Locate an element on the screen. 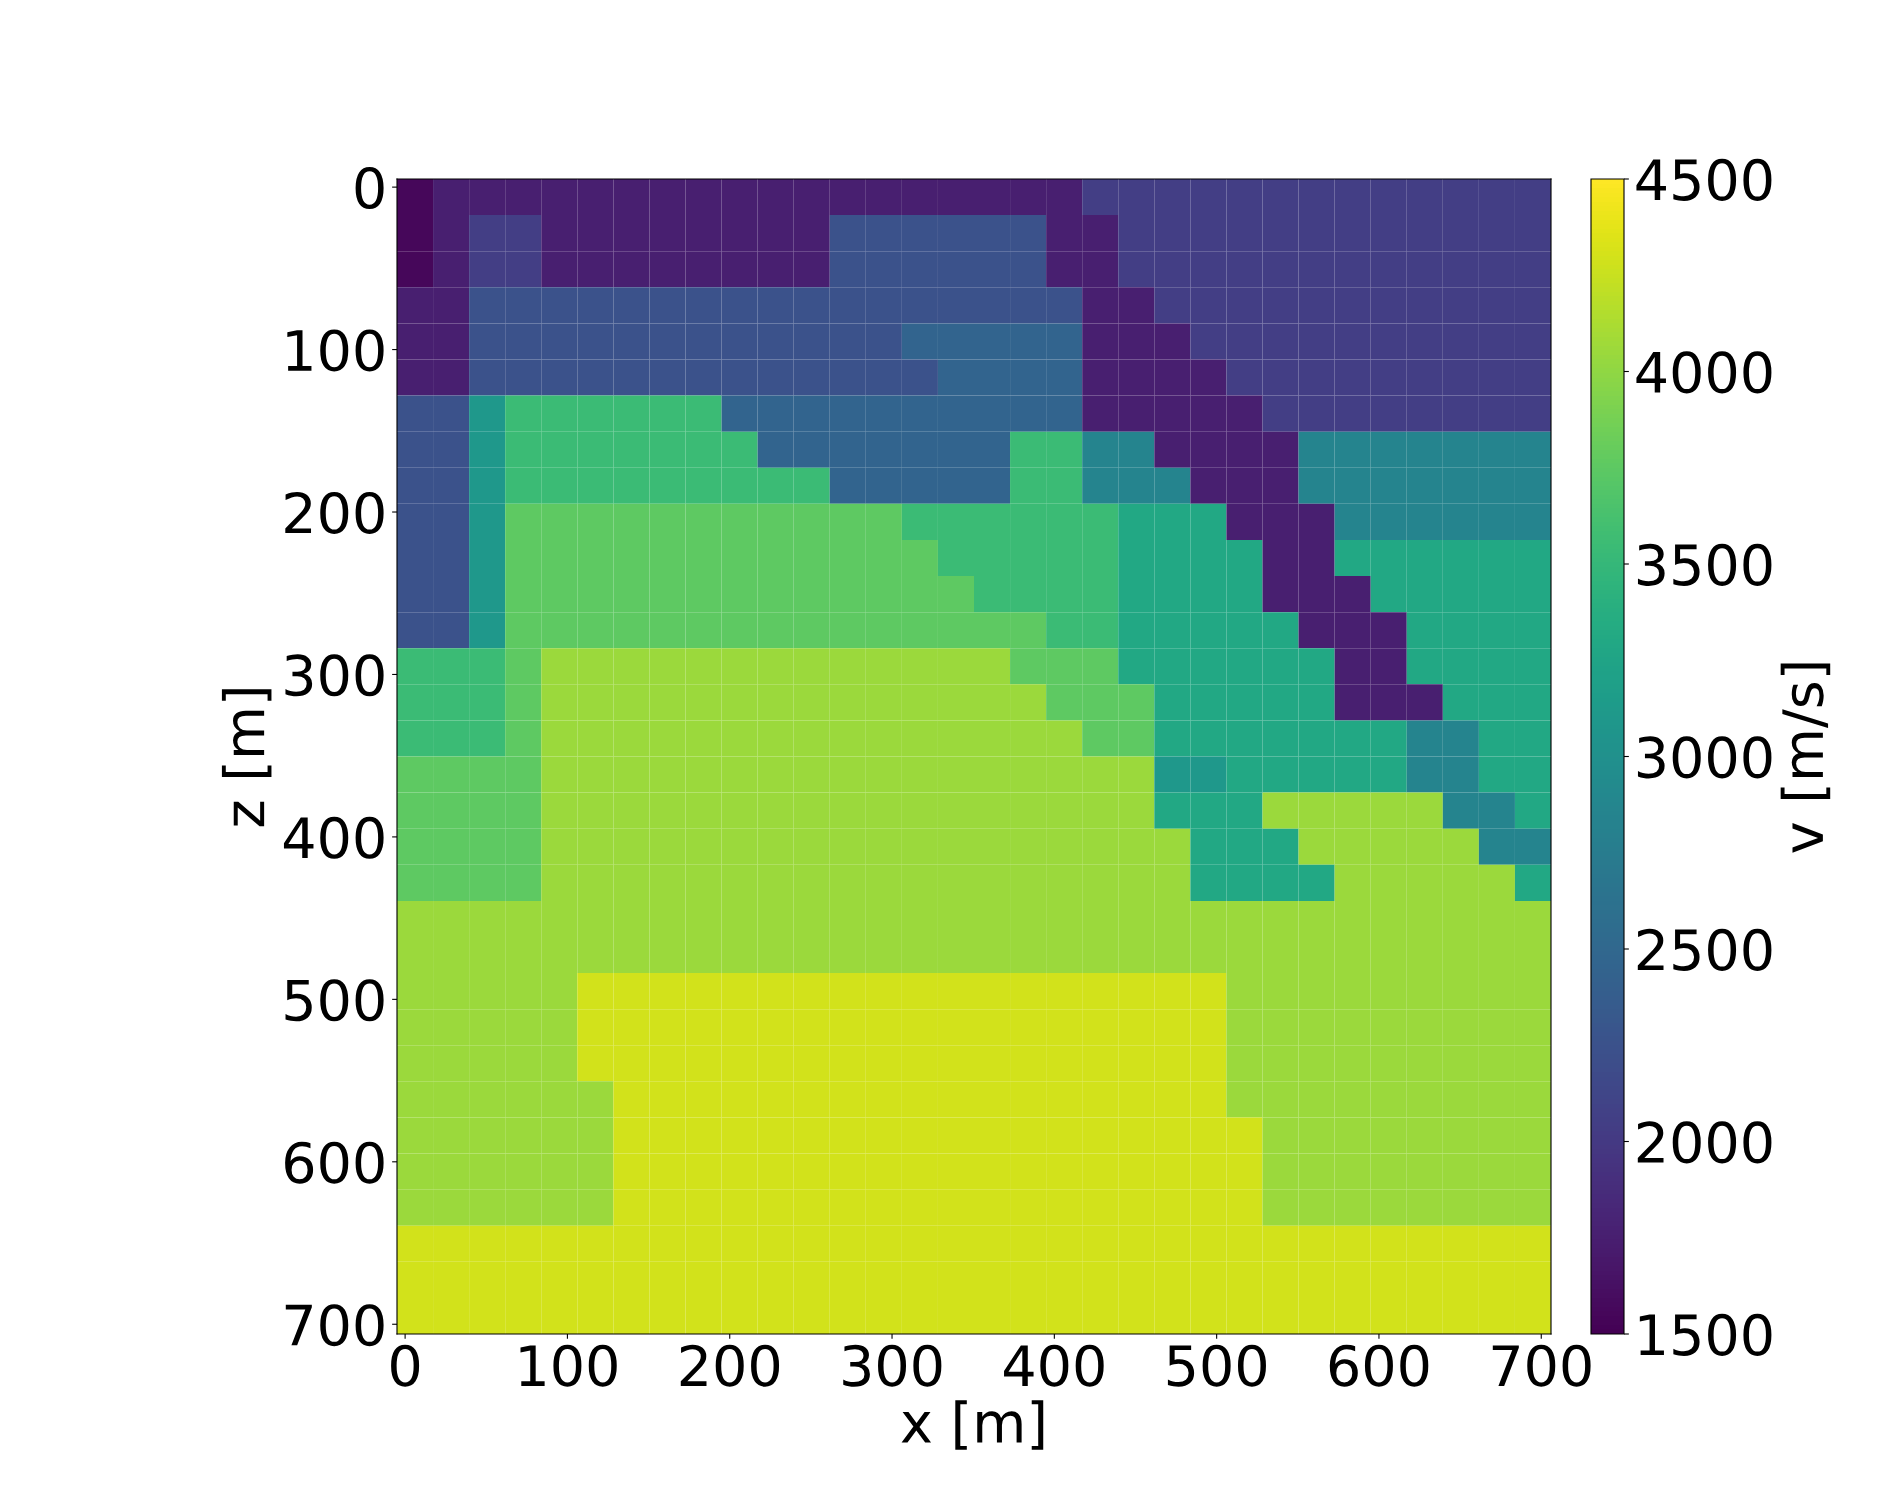 Image resolution: width=1900 pixels, height=1500 pixels. color-bar-label: 4000 is located at coordinates (1704, 372).